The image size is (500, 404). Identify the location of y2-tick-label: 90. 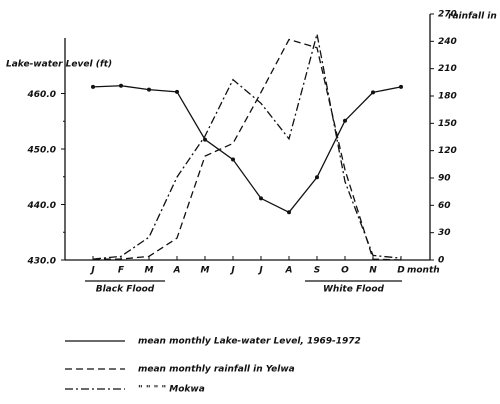
(444, 179).